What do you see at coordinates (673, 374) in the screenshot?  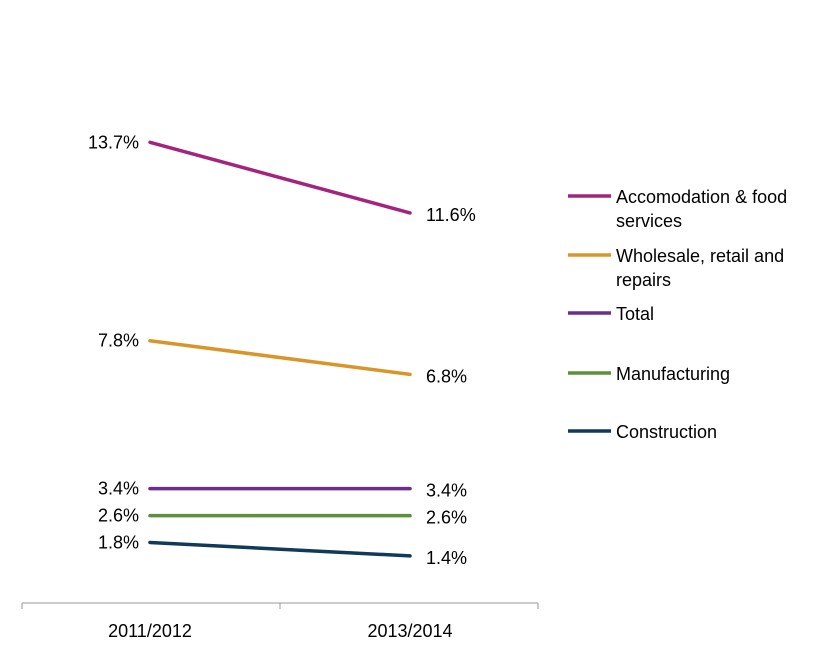 I see `legend-label: Manufacturing` at bounding box center [673, 374].